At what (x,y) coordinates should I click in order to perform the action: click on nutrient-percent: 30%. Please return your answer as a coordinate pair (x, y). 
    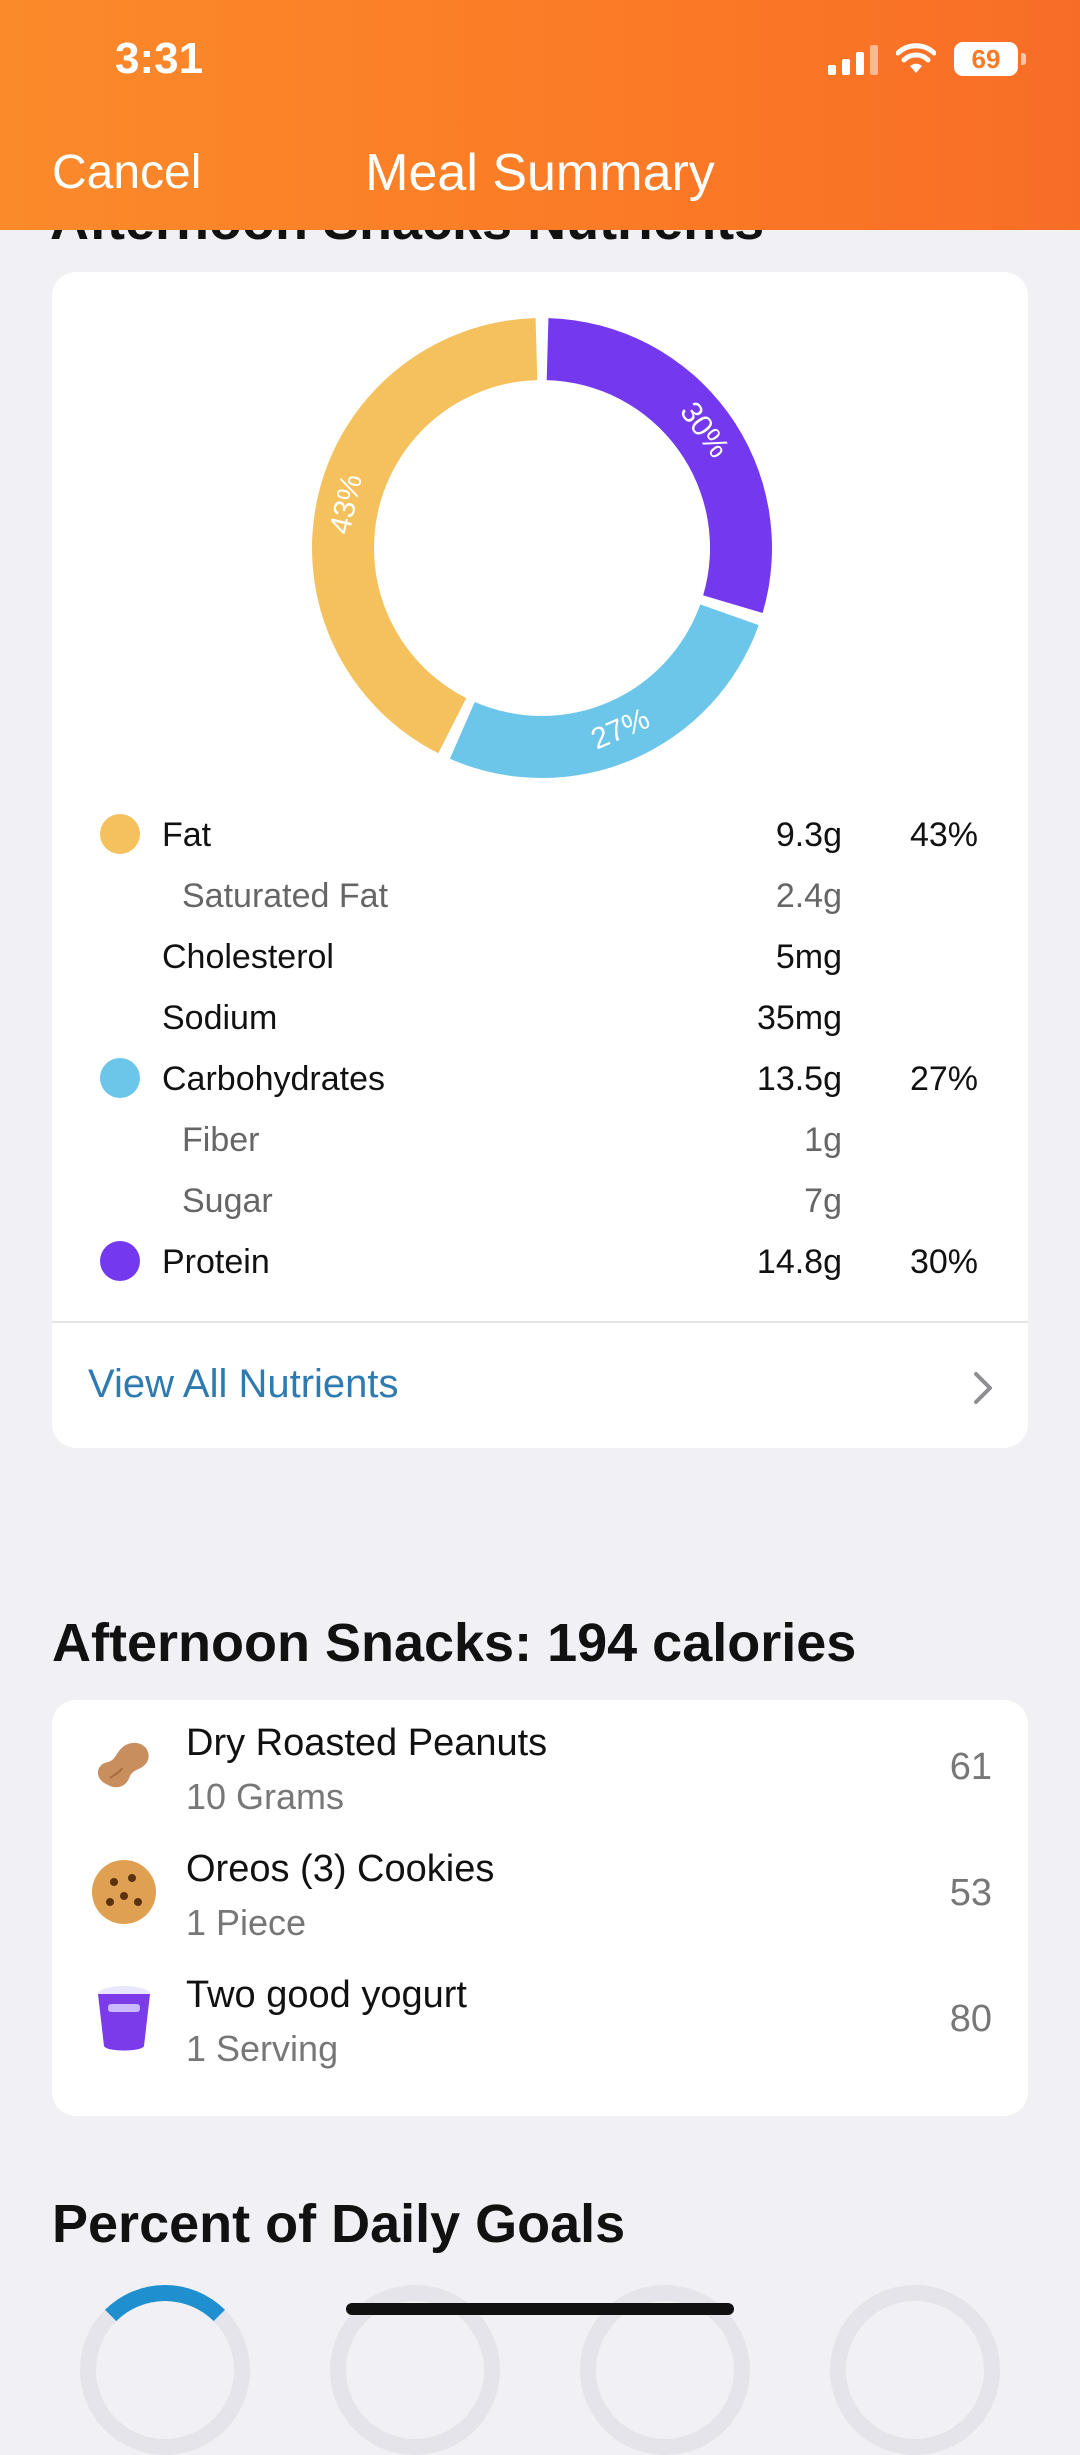
    Looking at the image, I should click on (943, 1262).